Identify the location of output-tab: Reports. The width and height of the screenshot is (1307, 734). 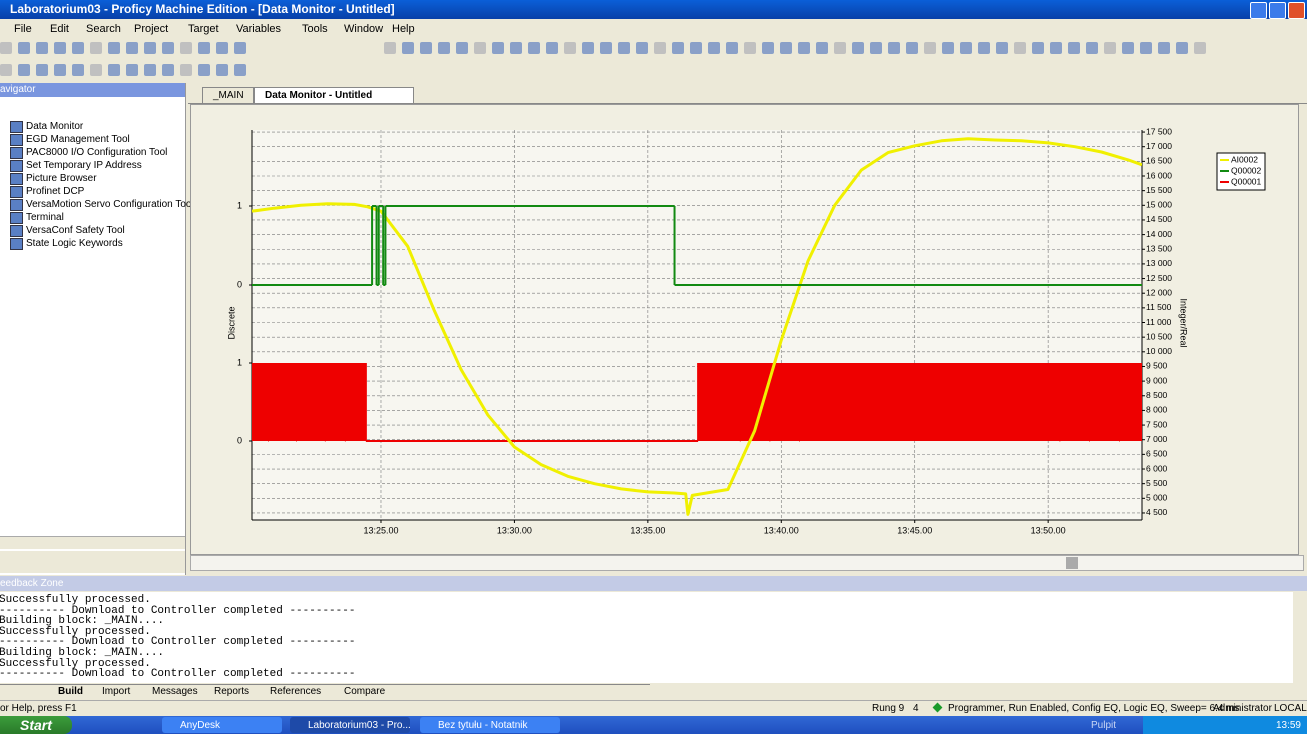
(232, 691).